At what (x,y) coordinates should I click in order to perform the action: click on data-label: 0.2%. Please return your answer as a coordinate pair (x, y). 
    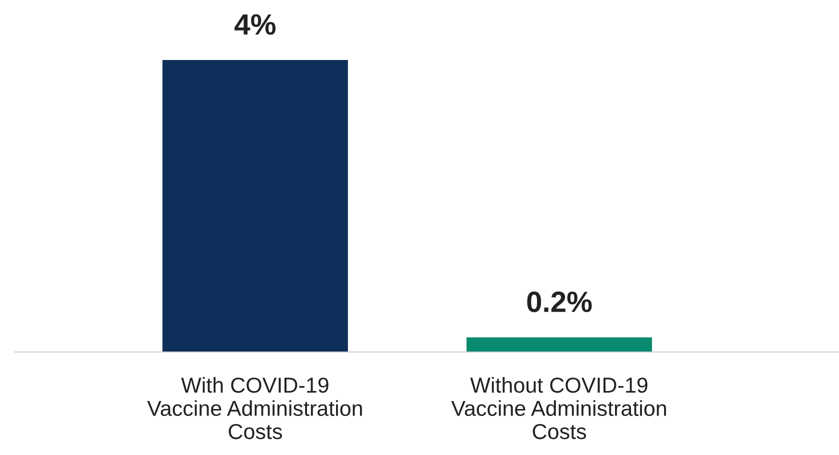
    Looking at the image, I should click on (559, 302).